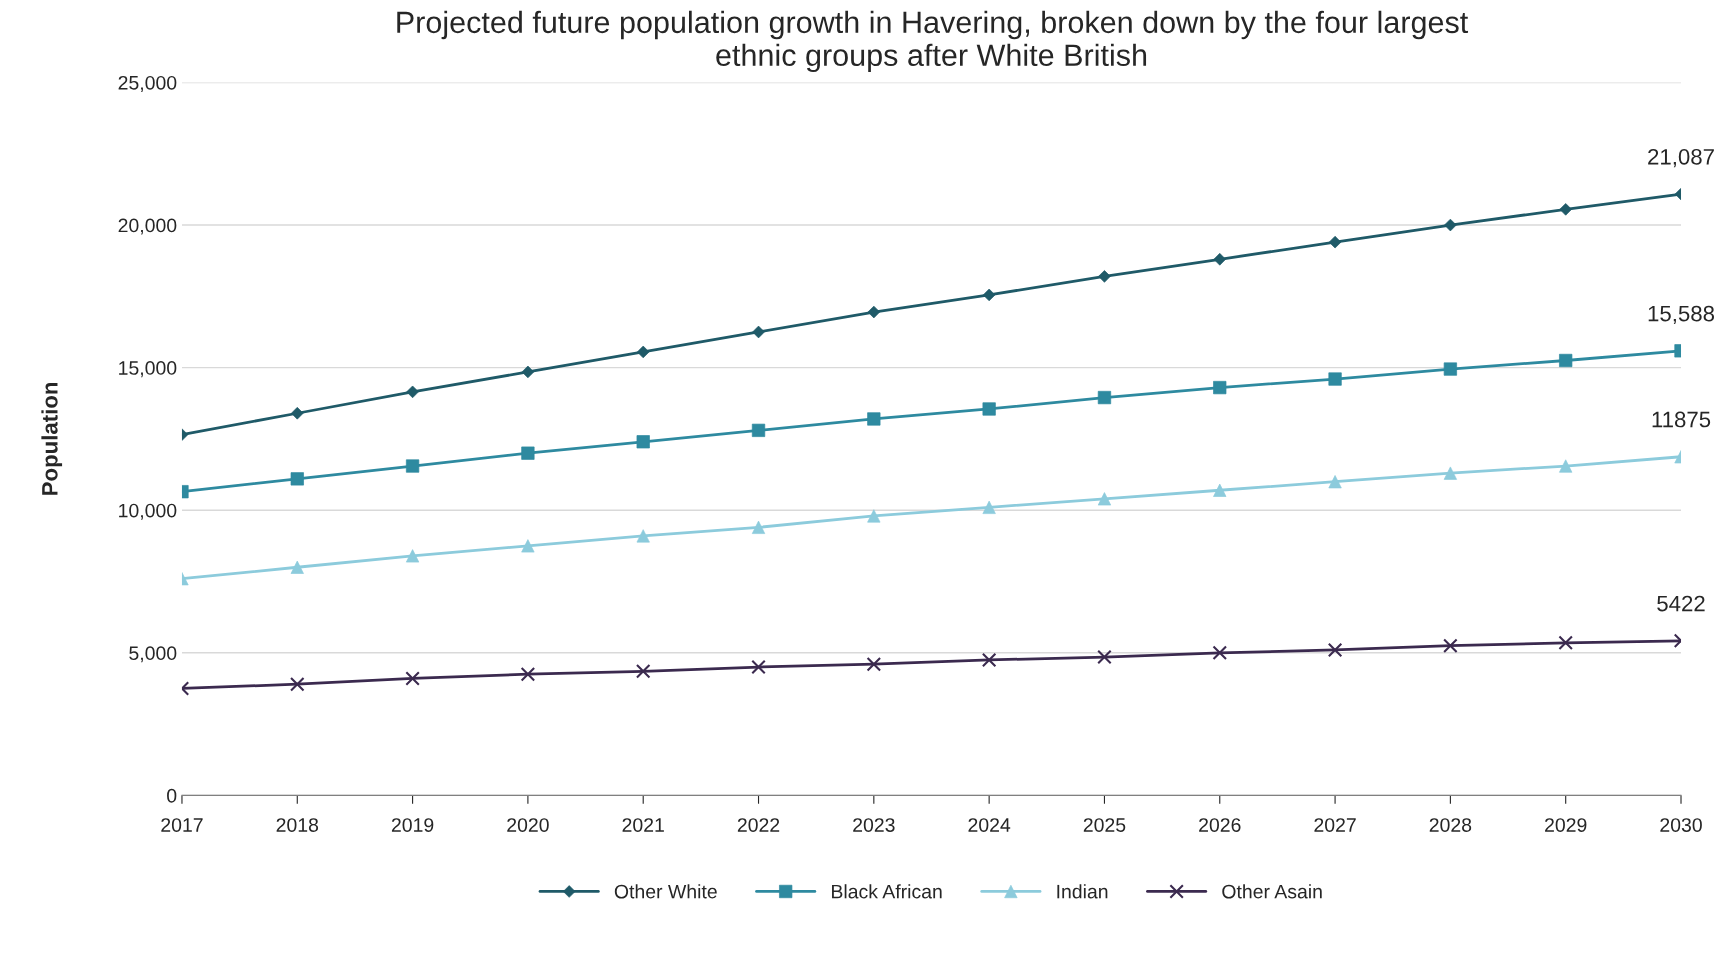 This screenshot has width=1733, height=970. What do you see at coordinates (1681, 825) in the screenshot?
I see `x-tick-label: 2030` at bounding box center [1681, 825].